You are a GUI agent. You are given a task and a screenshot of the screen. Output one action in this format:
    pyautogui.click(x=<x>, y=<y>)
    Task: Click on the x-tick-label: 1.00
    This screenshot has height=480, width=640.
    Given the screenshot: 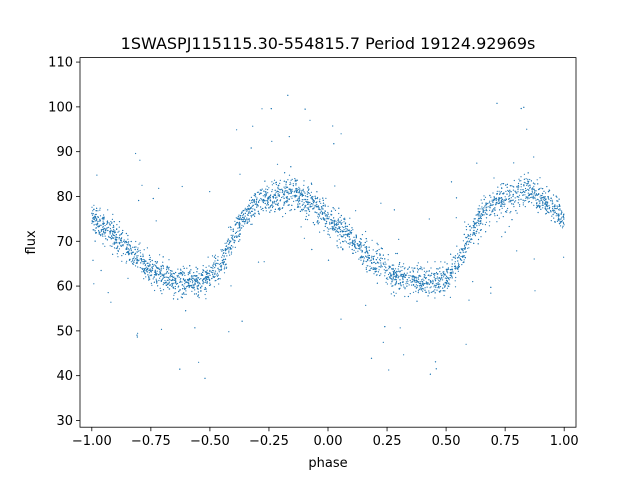 What is the action you would take?
    pyautogui.click(x=564, y=441)
    